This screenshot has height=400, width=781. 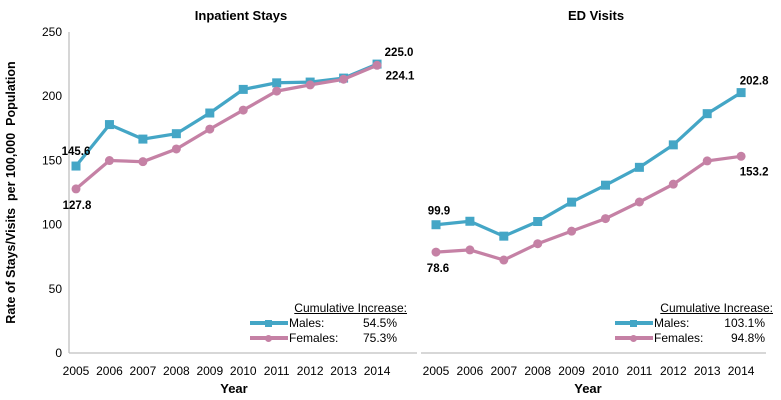 I want to click on legend-value-males: 54.5%, so click(x=379, y=323).